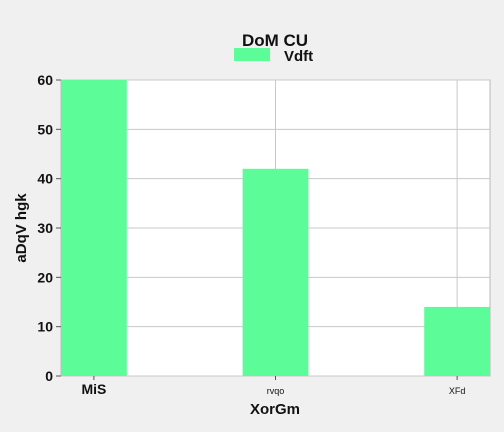 The image size is (504, 432). Describe the element at coordinates (45, 80) in the screenshot. I see `y-tick-label: 60` at that location.